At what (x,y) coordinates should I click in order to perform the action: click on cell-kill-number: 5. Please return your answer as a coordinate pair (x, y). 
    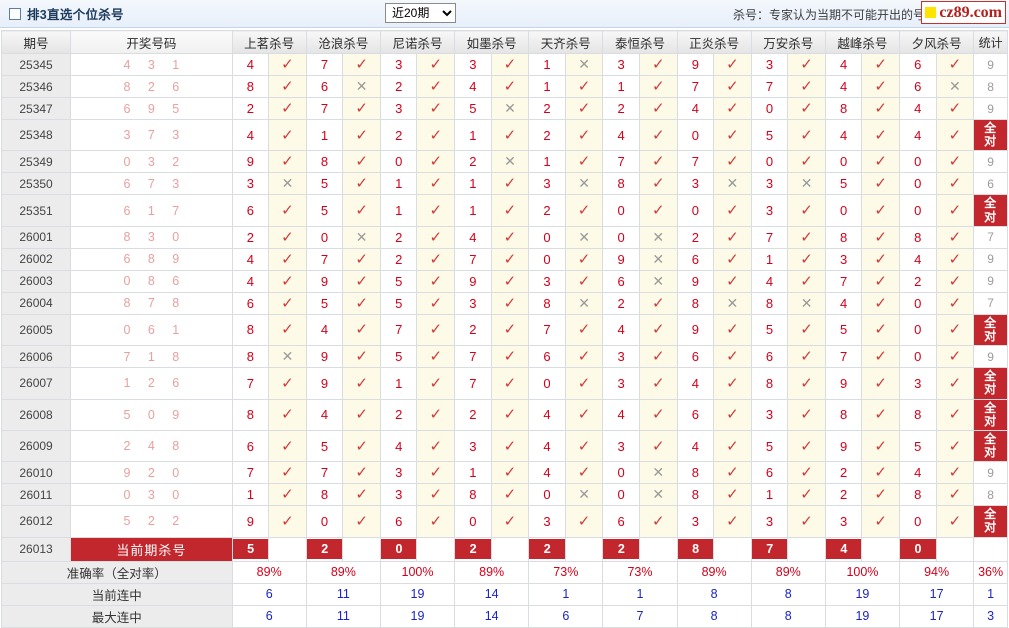
    Looking at the image, I should click on (324, 446).